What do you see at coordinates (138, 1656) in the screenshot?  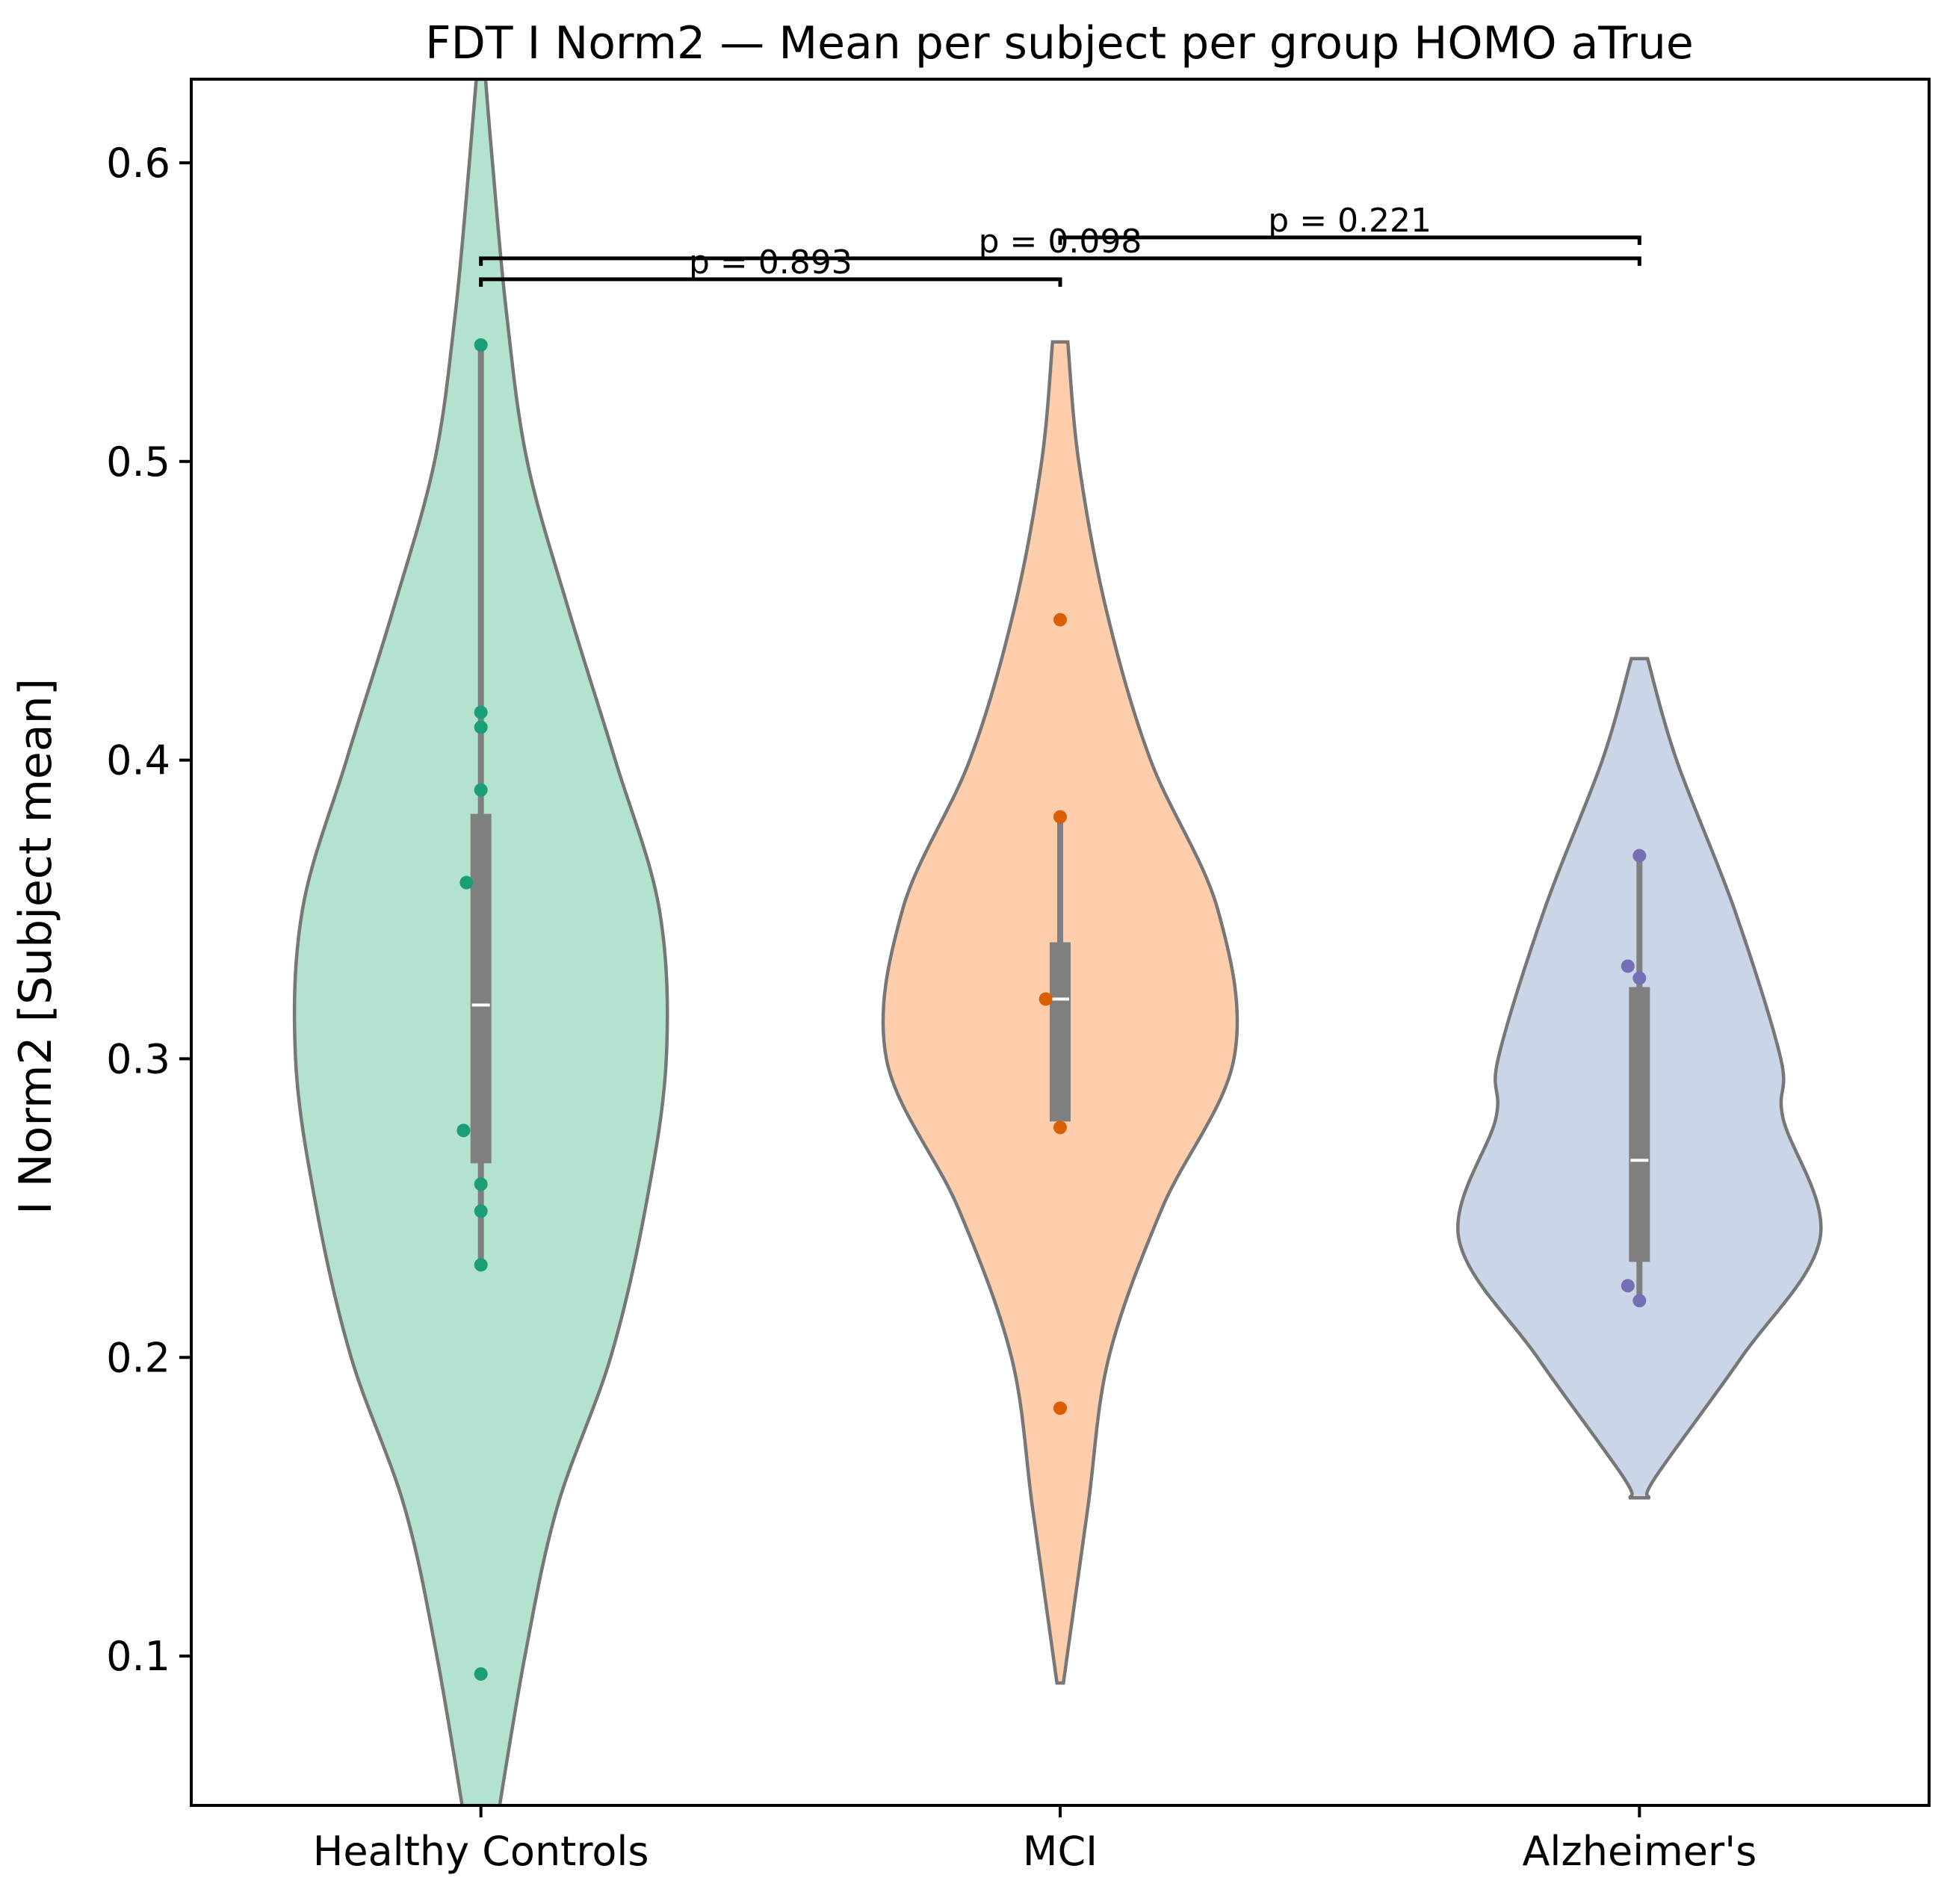 I see `y-tick-label: 0.1` at bounding box center [138, 1656].